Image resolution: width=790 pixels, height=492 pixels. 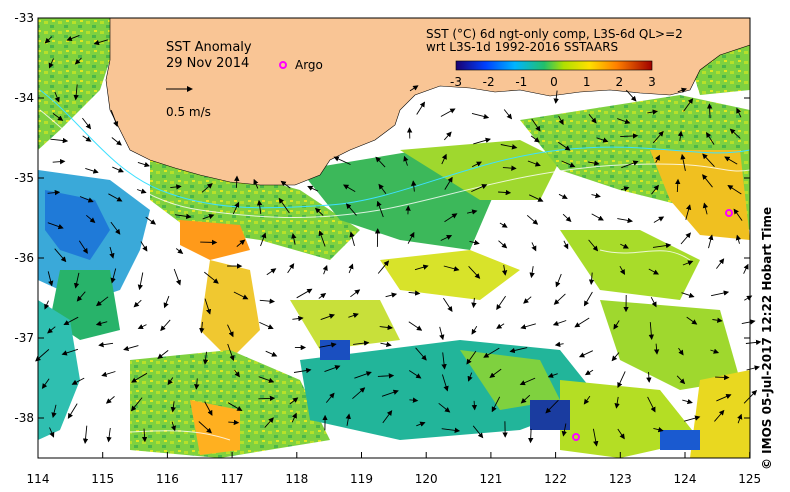 I want to click on lat-tick: -35, so click(x=382, y=178).